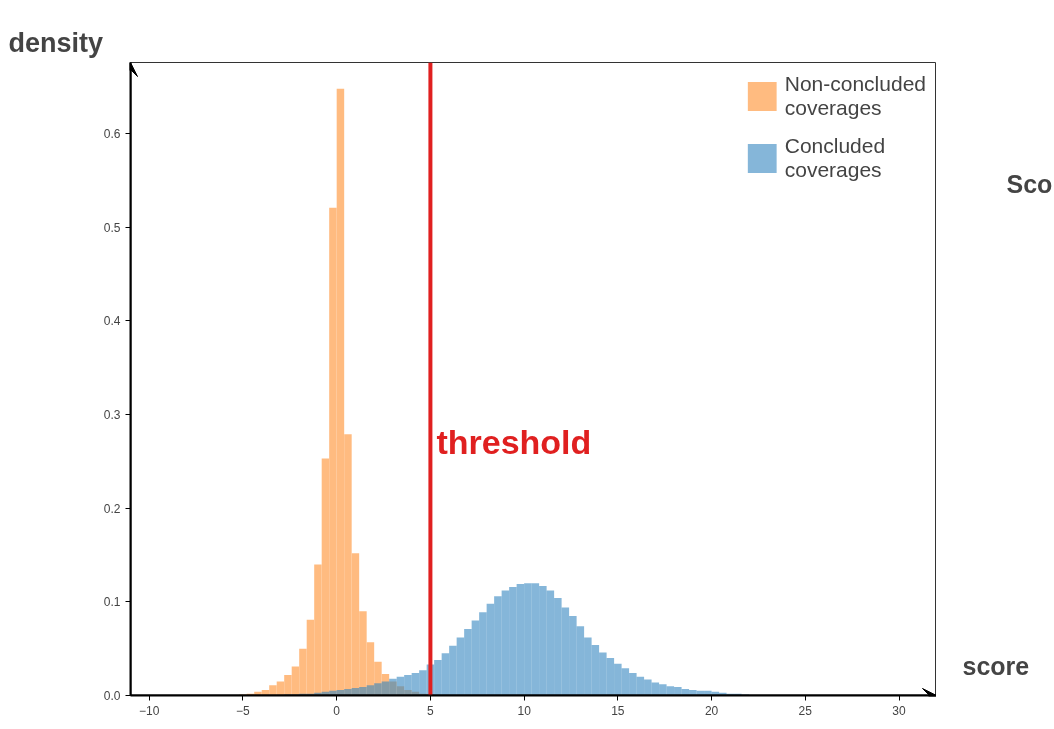 The width and height of the screenshot is (1054, 729). What do you see at coordinates (337, 710) in the screenshot?
I see `x-tick-label: 0` at bounding box center [337, 710].